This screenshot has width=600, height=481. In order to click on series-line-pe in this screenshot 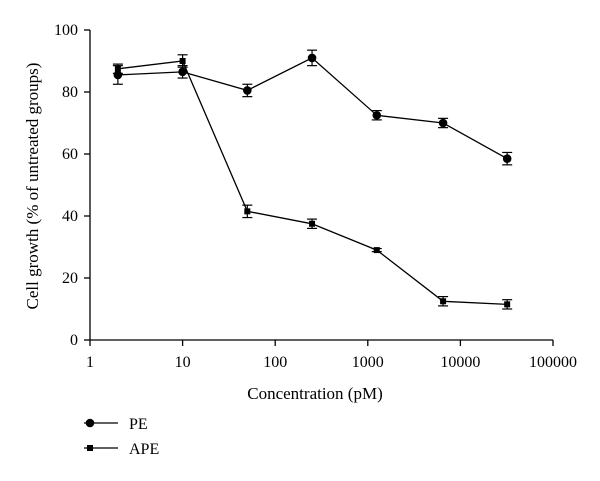, I will do `click(312, 108)`.